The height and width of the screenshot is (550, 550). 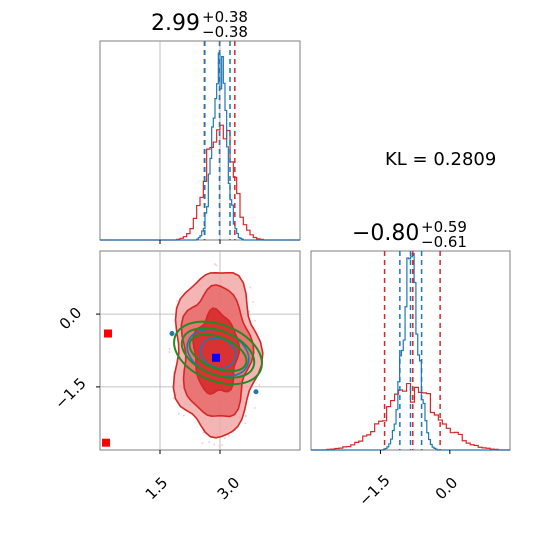 I want to click on blue-marker, so click(x=216, y=357).